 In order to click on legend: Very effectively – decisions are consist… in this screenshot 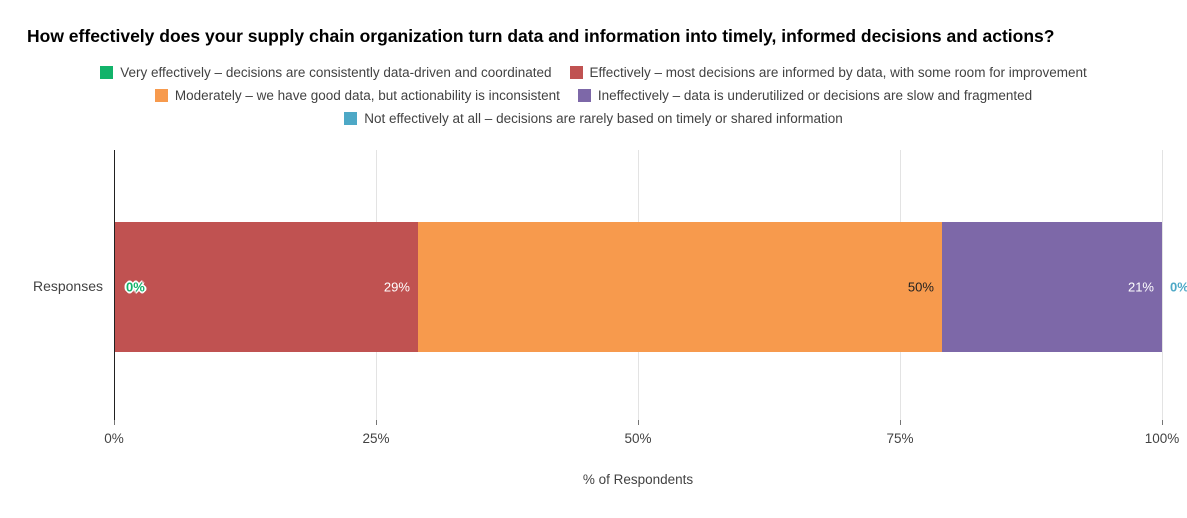, I will do `click(593, 98)`.